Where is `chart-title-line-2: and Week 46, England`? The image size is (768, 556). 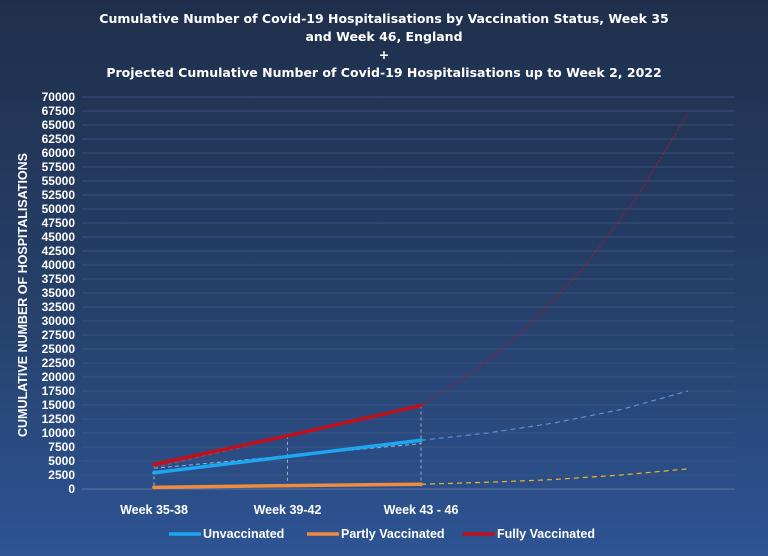
chart-title-line-2: and Week 46, England is located at coordinates (384, 36).